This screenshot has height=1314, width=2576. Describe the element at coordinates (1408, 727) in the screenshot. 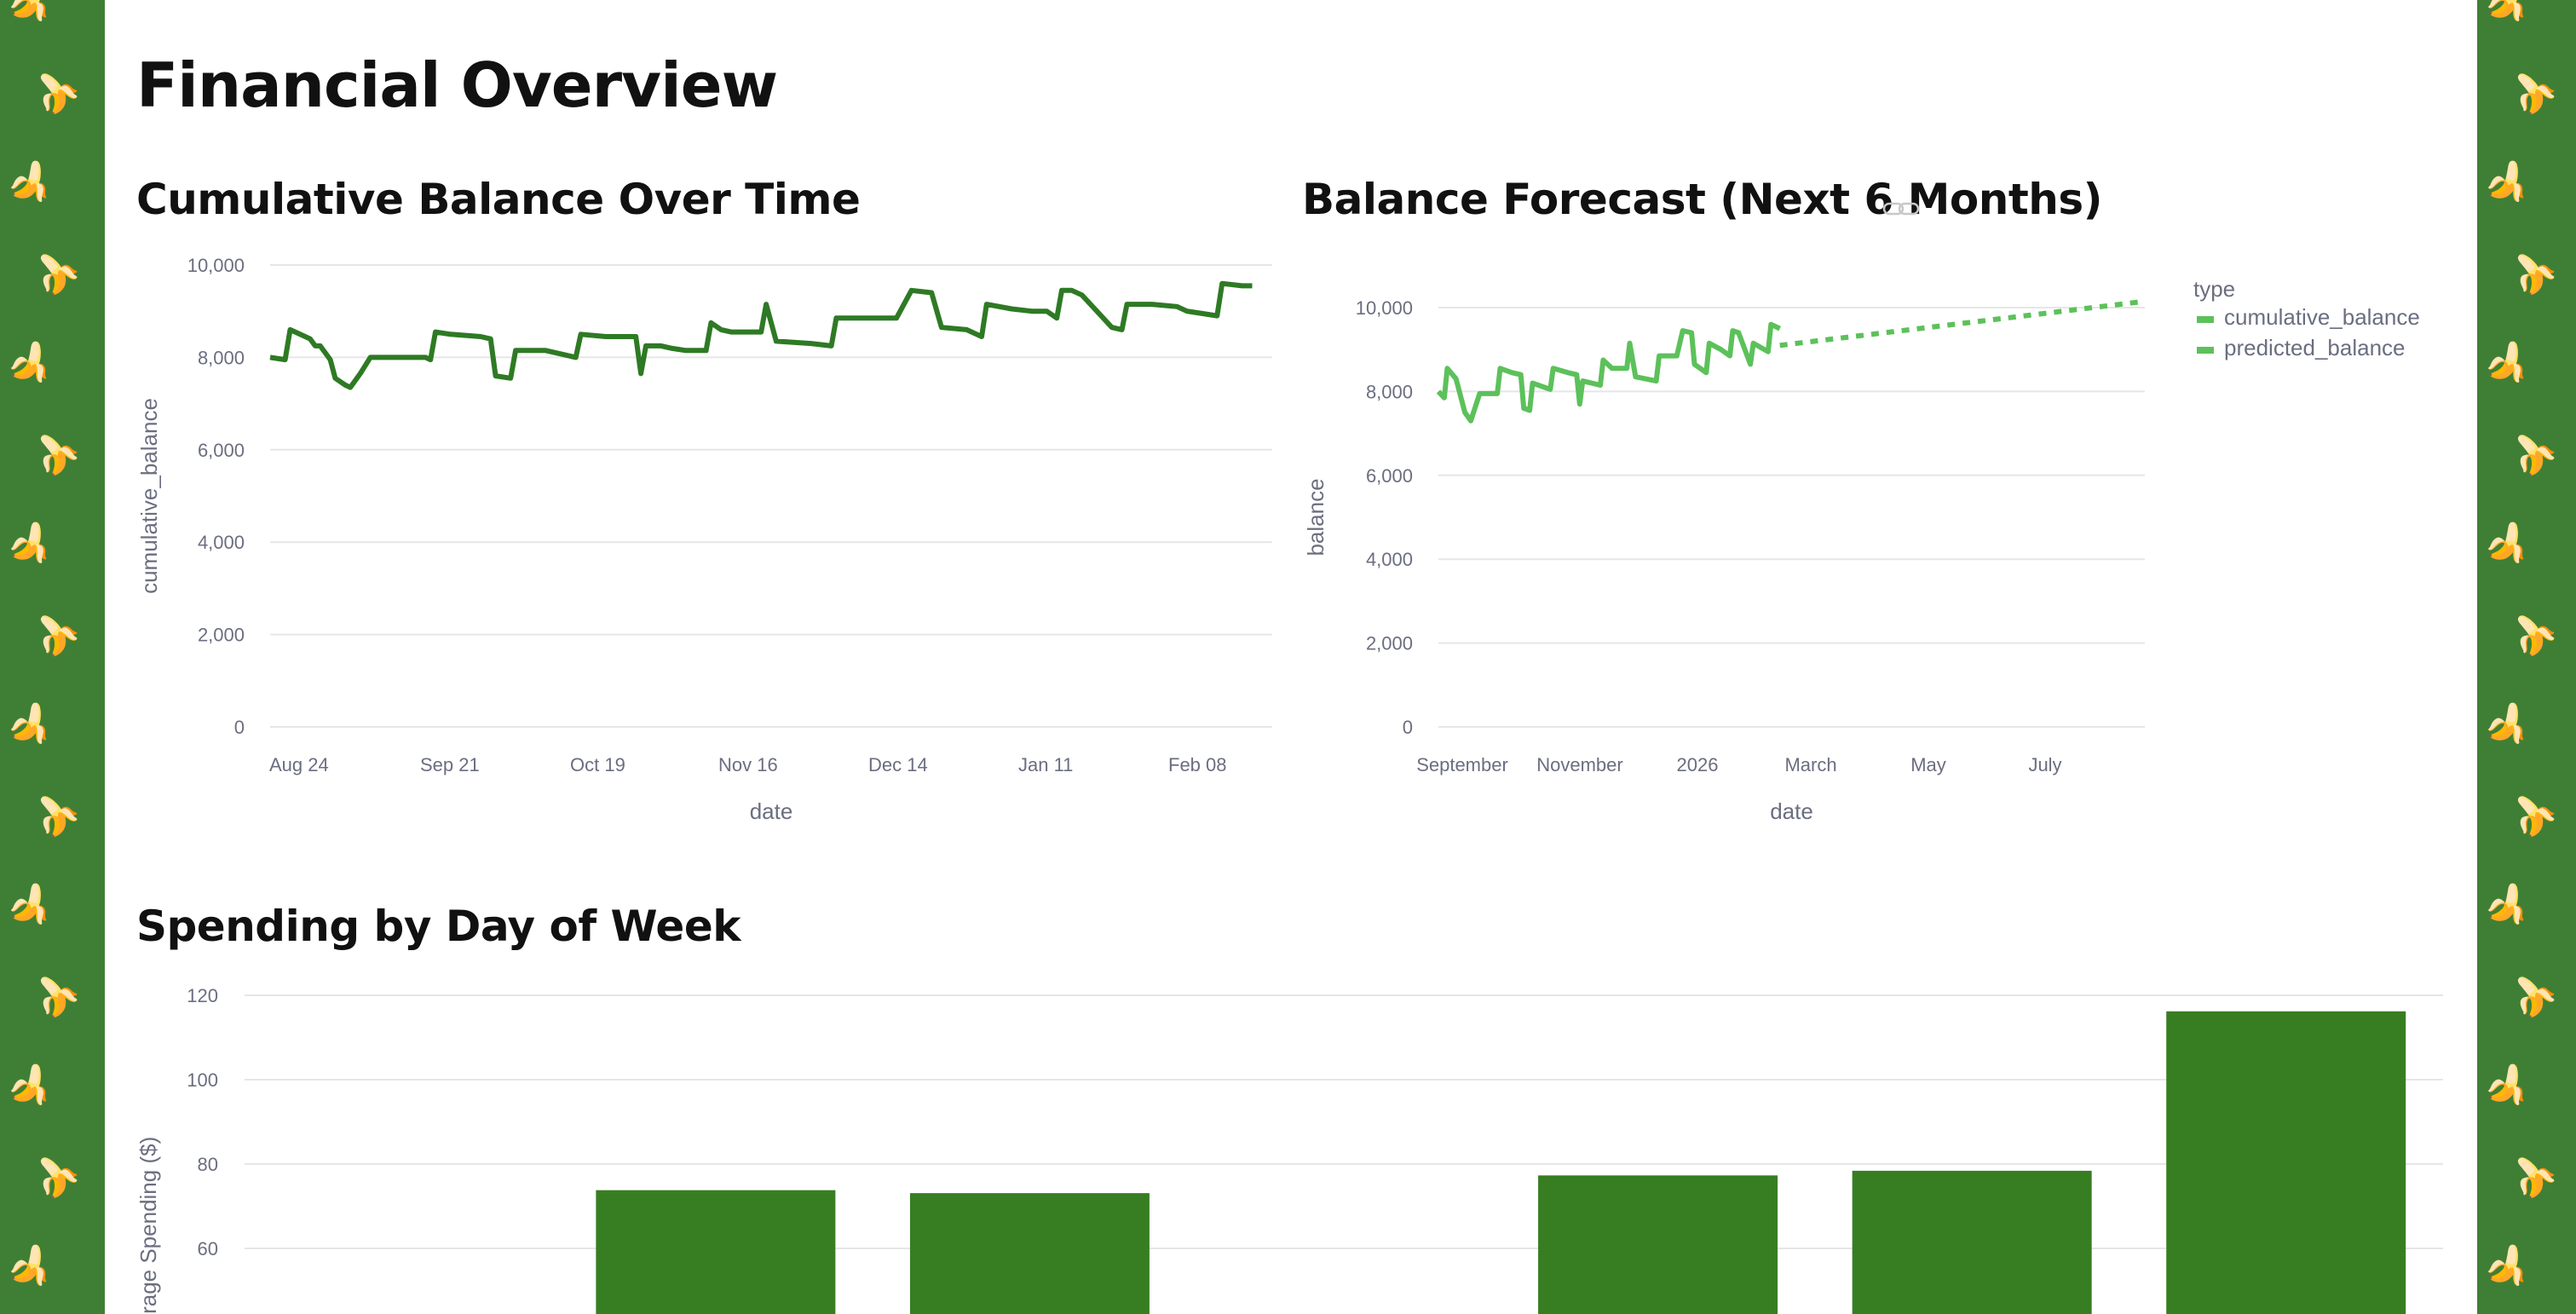

I see `forecast-y-tick-label: 0` at that location.